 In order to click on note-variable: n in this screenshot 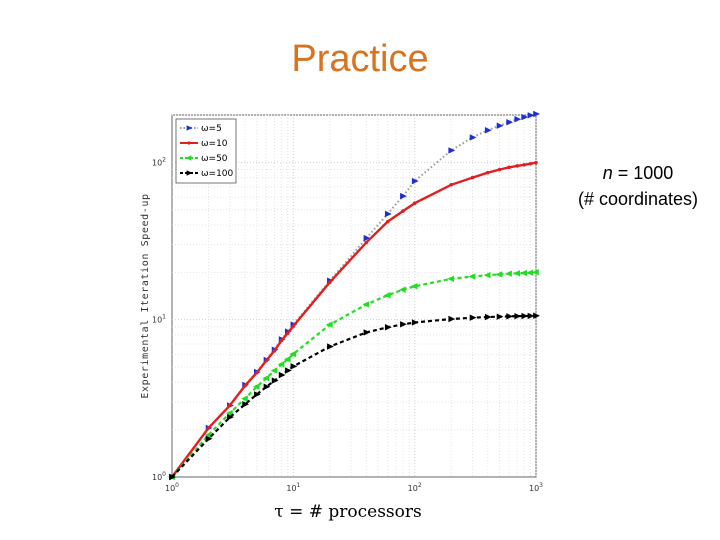, I will do `click(607, 173)`.